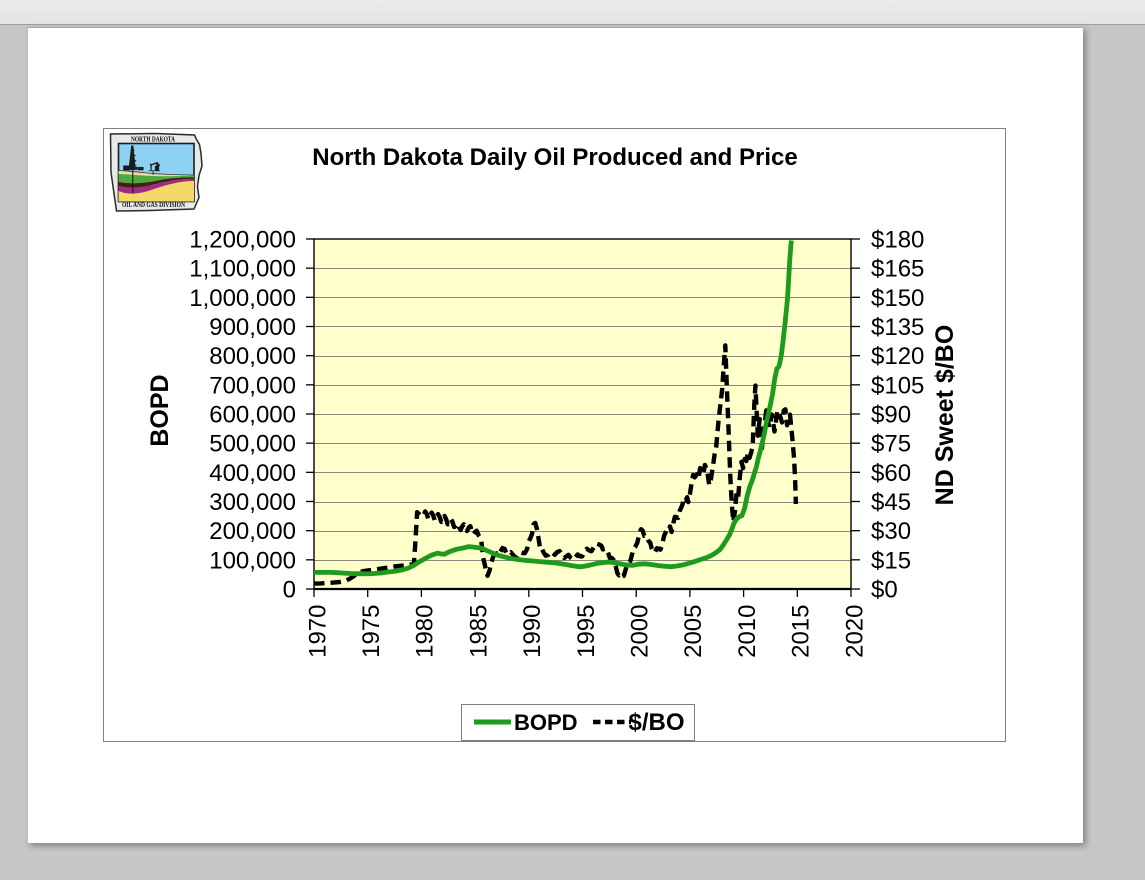  Describe the element at coordinates (897, 298) in the screenshot. I see `svg-text: $150` at that location.